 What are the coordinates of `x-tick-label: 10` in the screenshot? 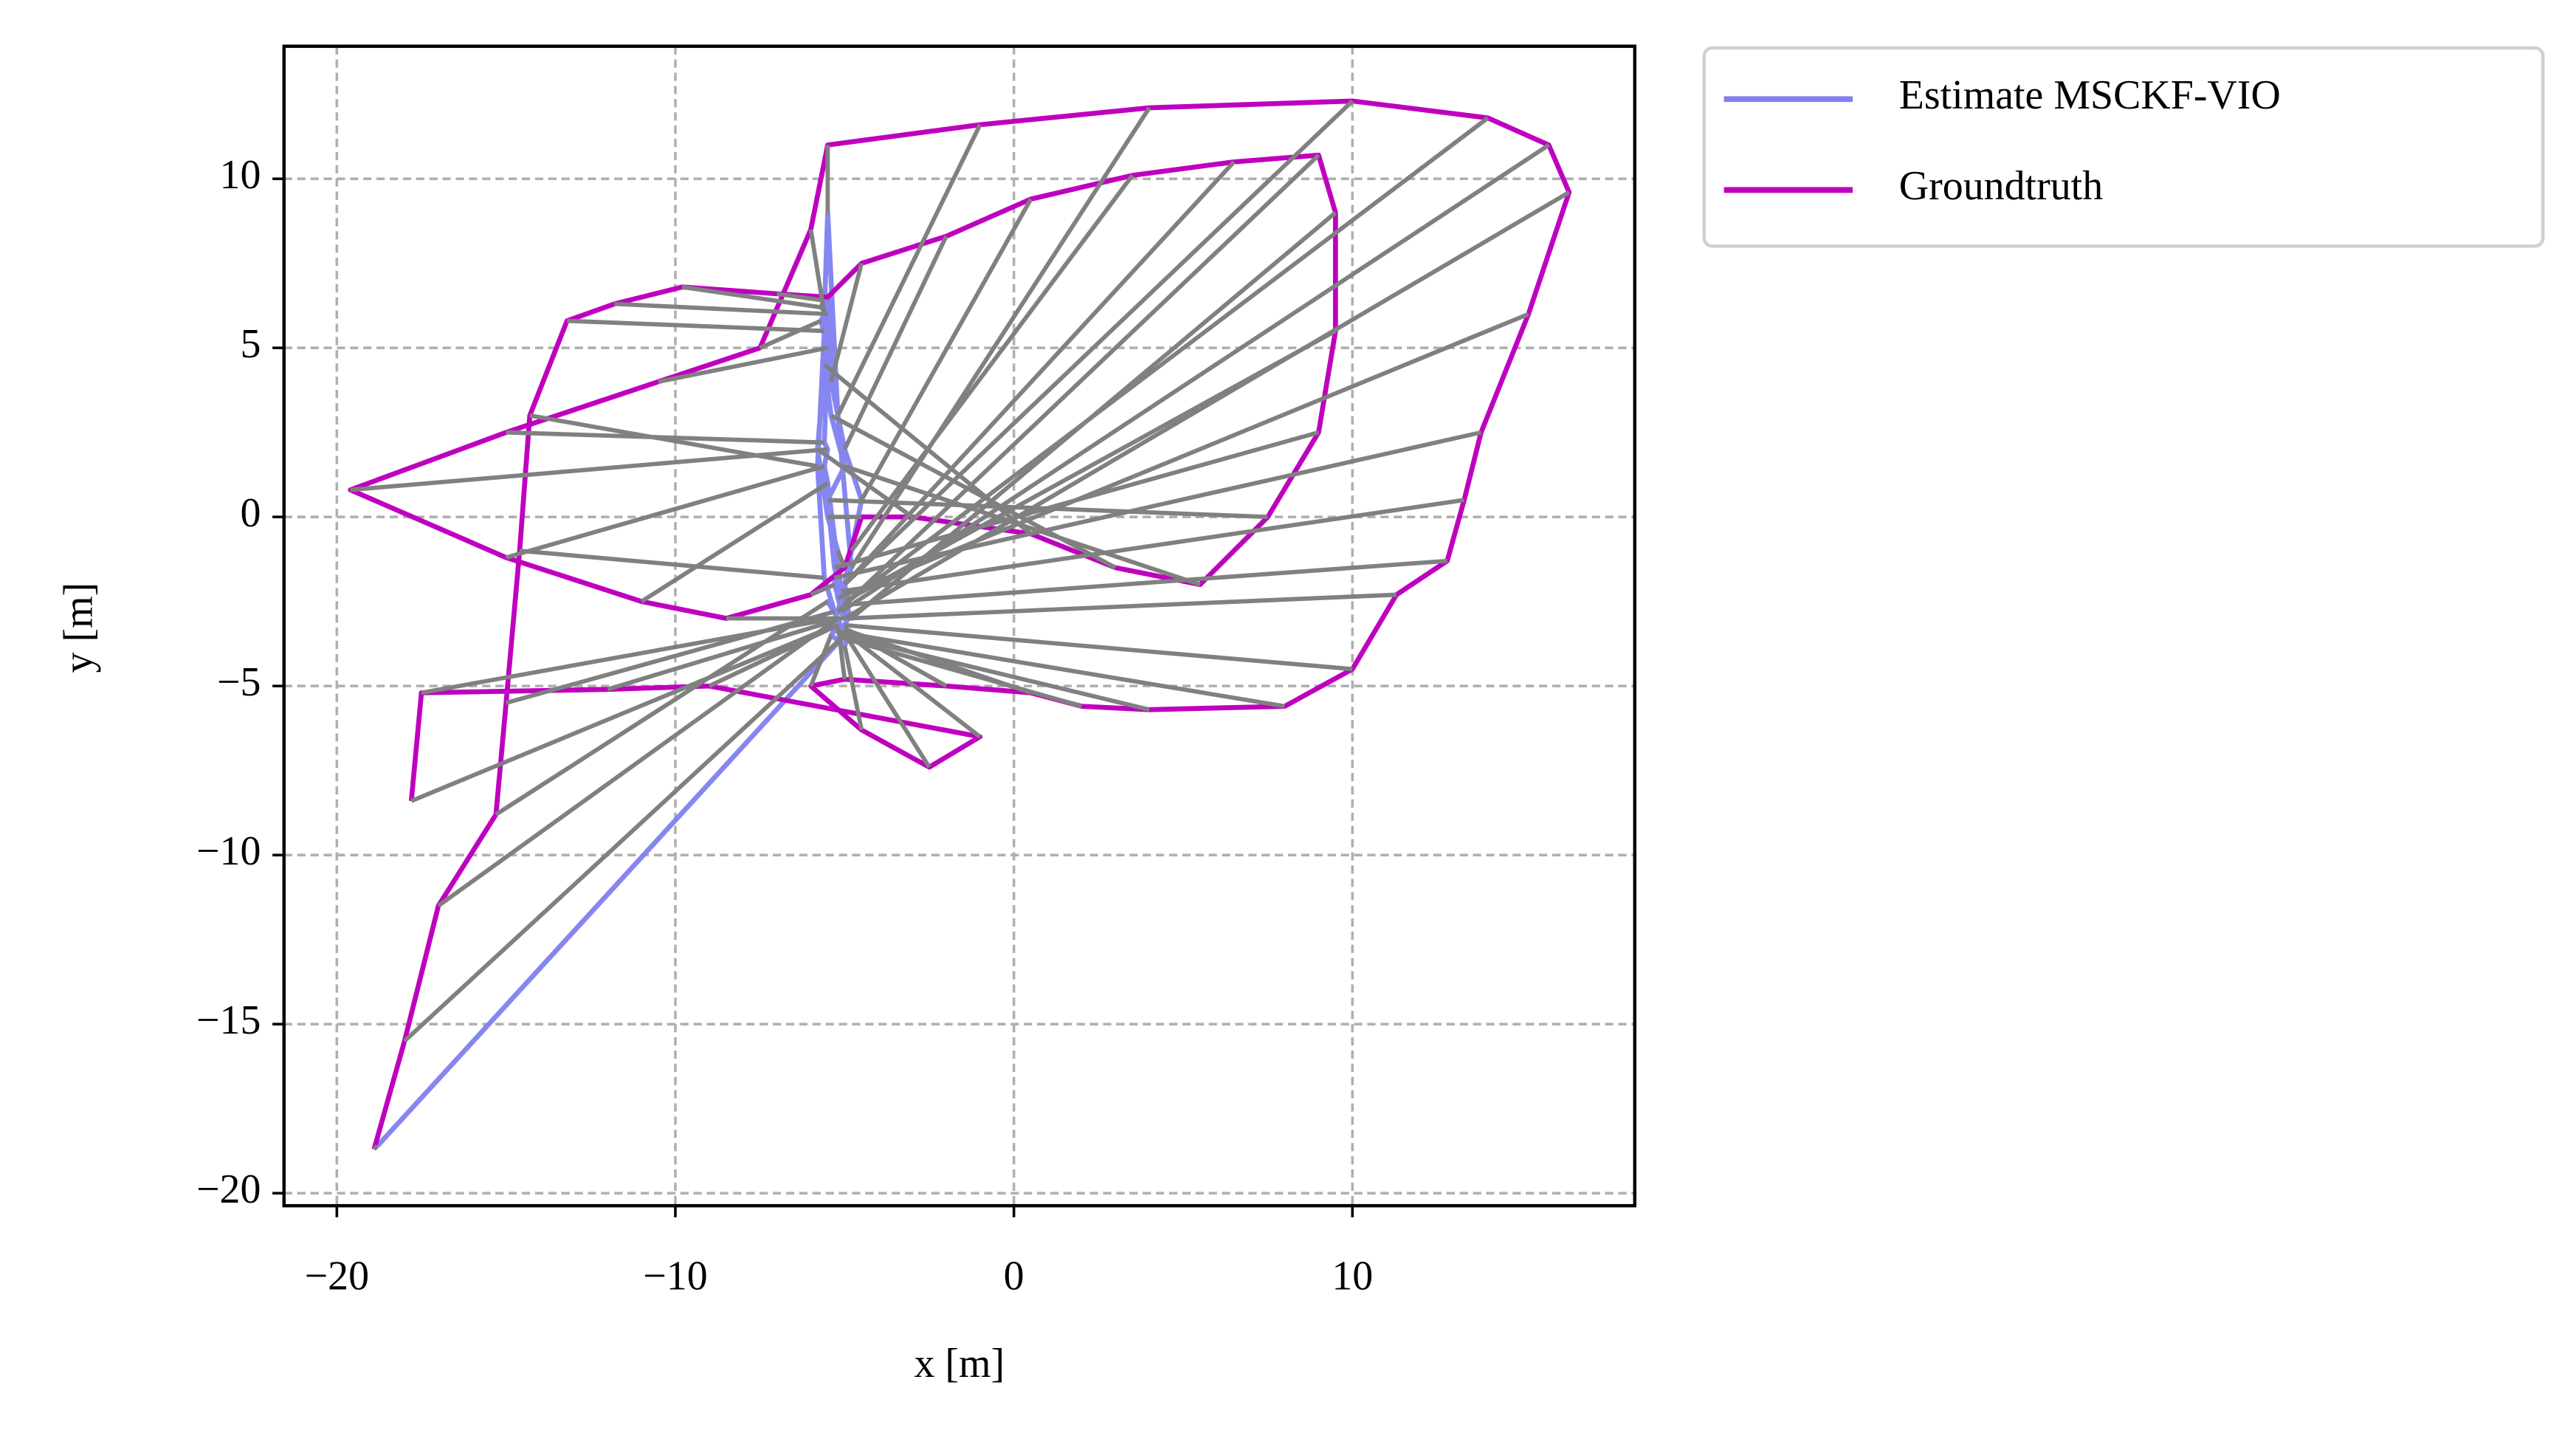 It's located at (1353, 1276).